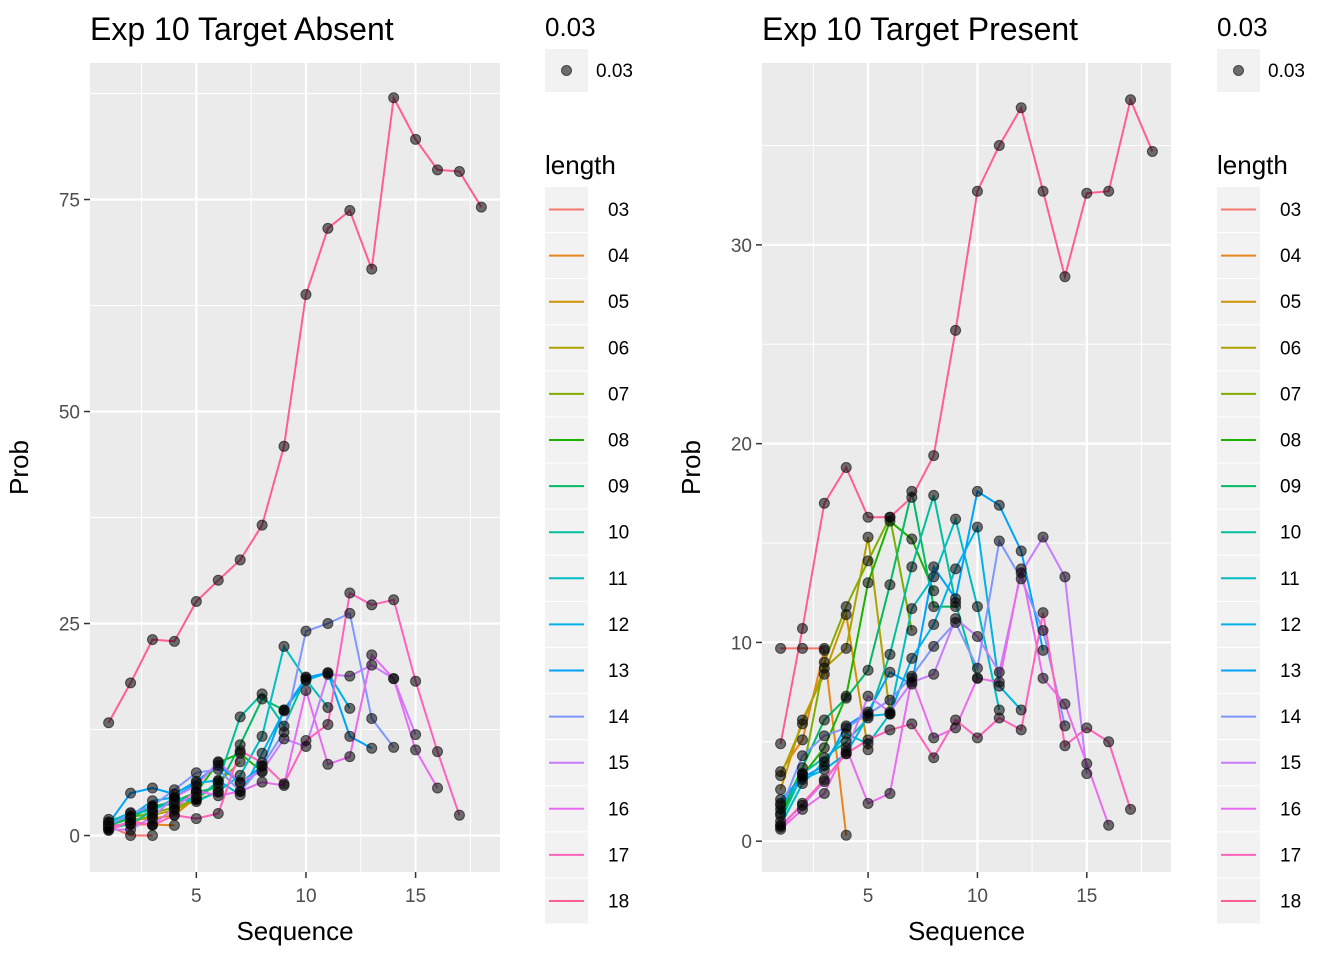  What do you see at coordinates (618, 809) in the screenshot?
I see `legend-label-16: 16` at bounding box center [618, 809].